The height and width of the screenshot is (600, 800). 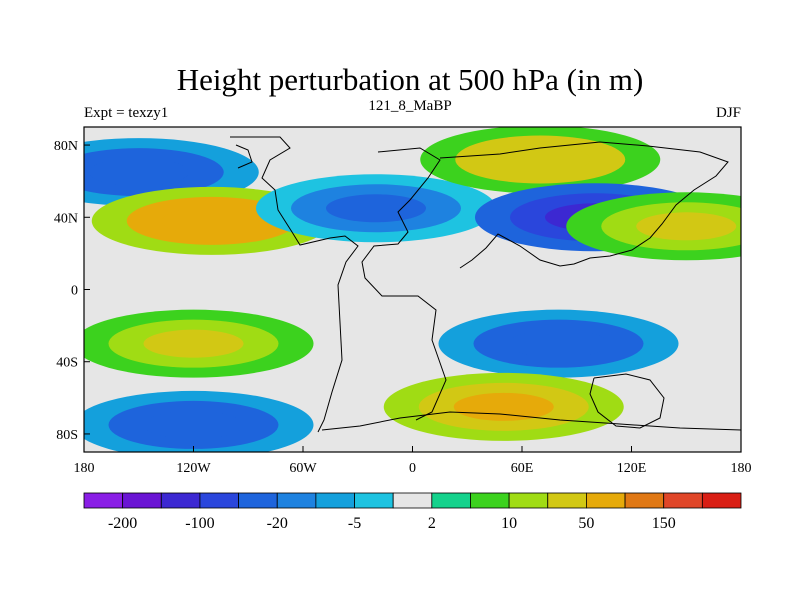 What do you see at coordinates (354, 523) in the screenshot?
I see `colorbar-label: -5` at bounding box center [354, 523].